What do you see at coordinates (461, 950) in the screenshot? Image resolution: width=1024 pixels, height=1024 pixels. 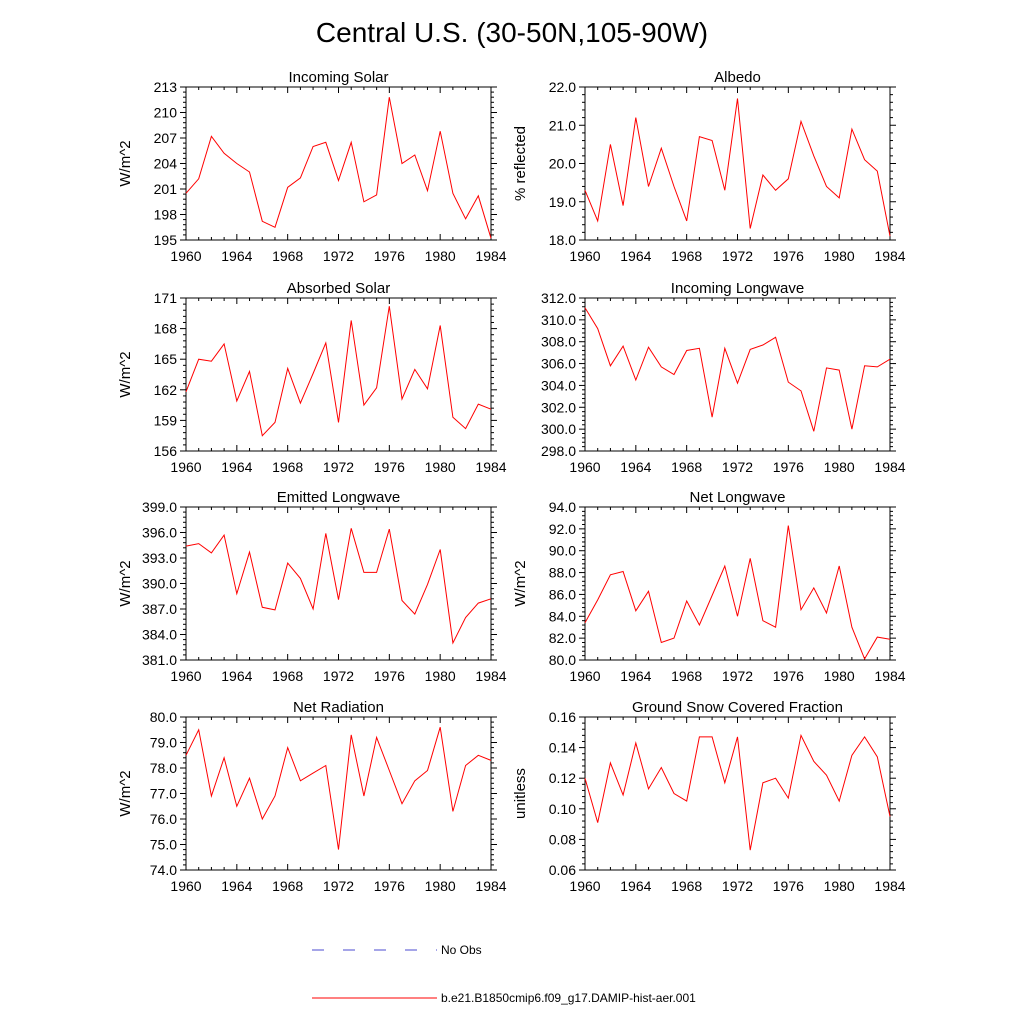 I see `legend-label-1: No Obs` at bounding box center [461, 950].